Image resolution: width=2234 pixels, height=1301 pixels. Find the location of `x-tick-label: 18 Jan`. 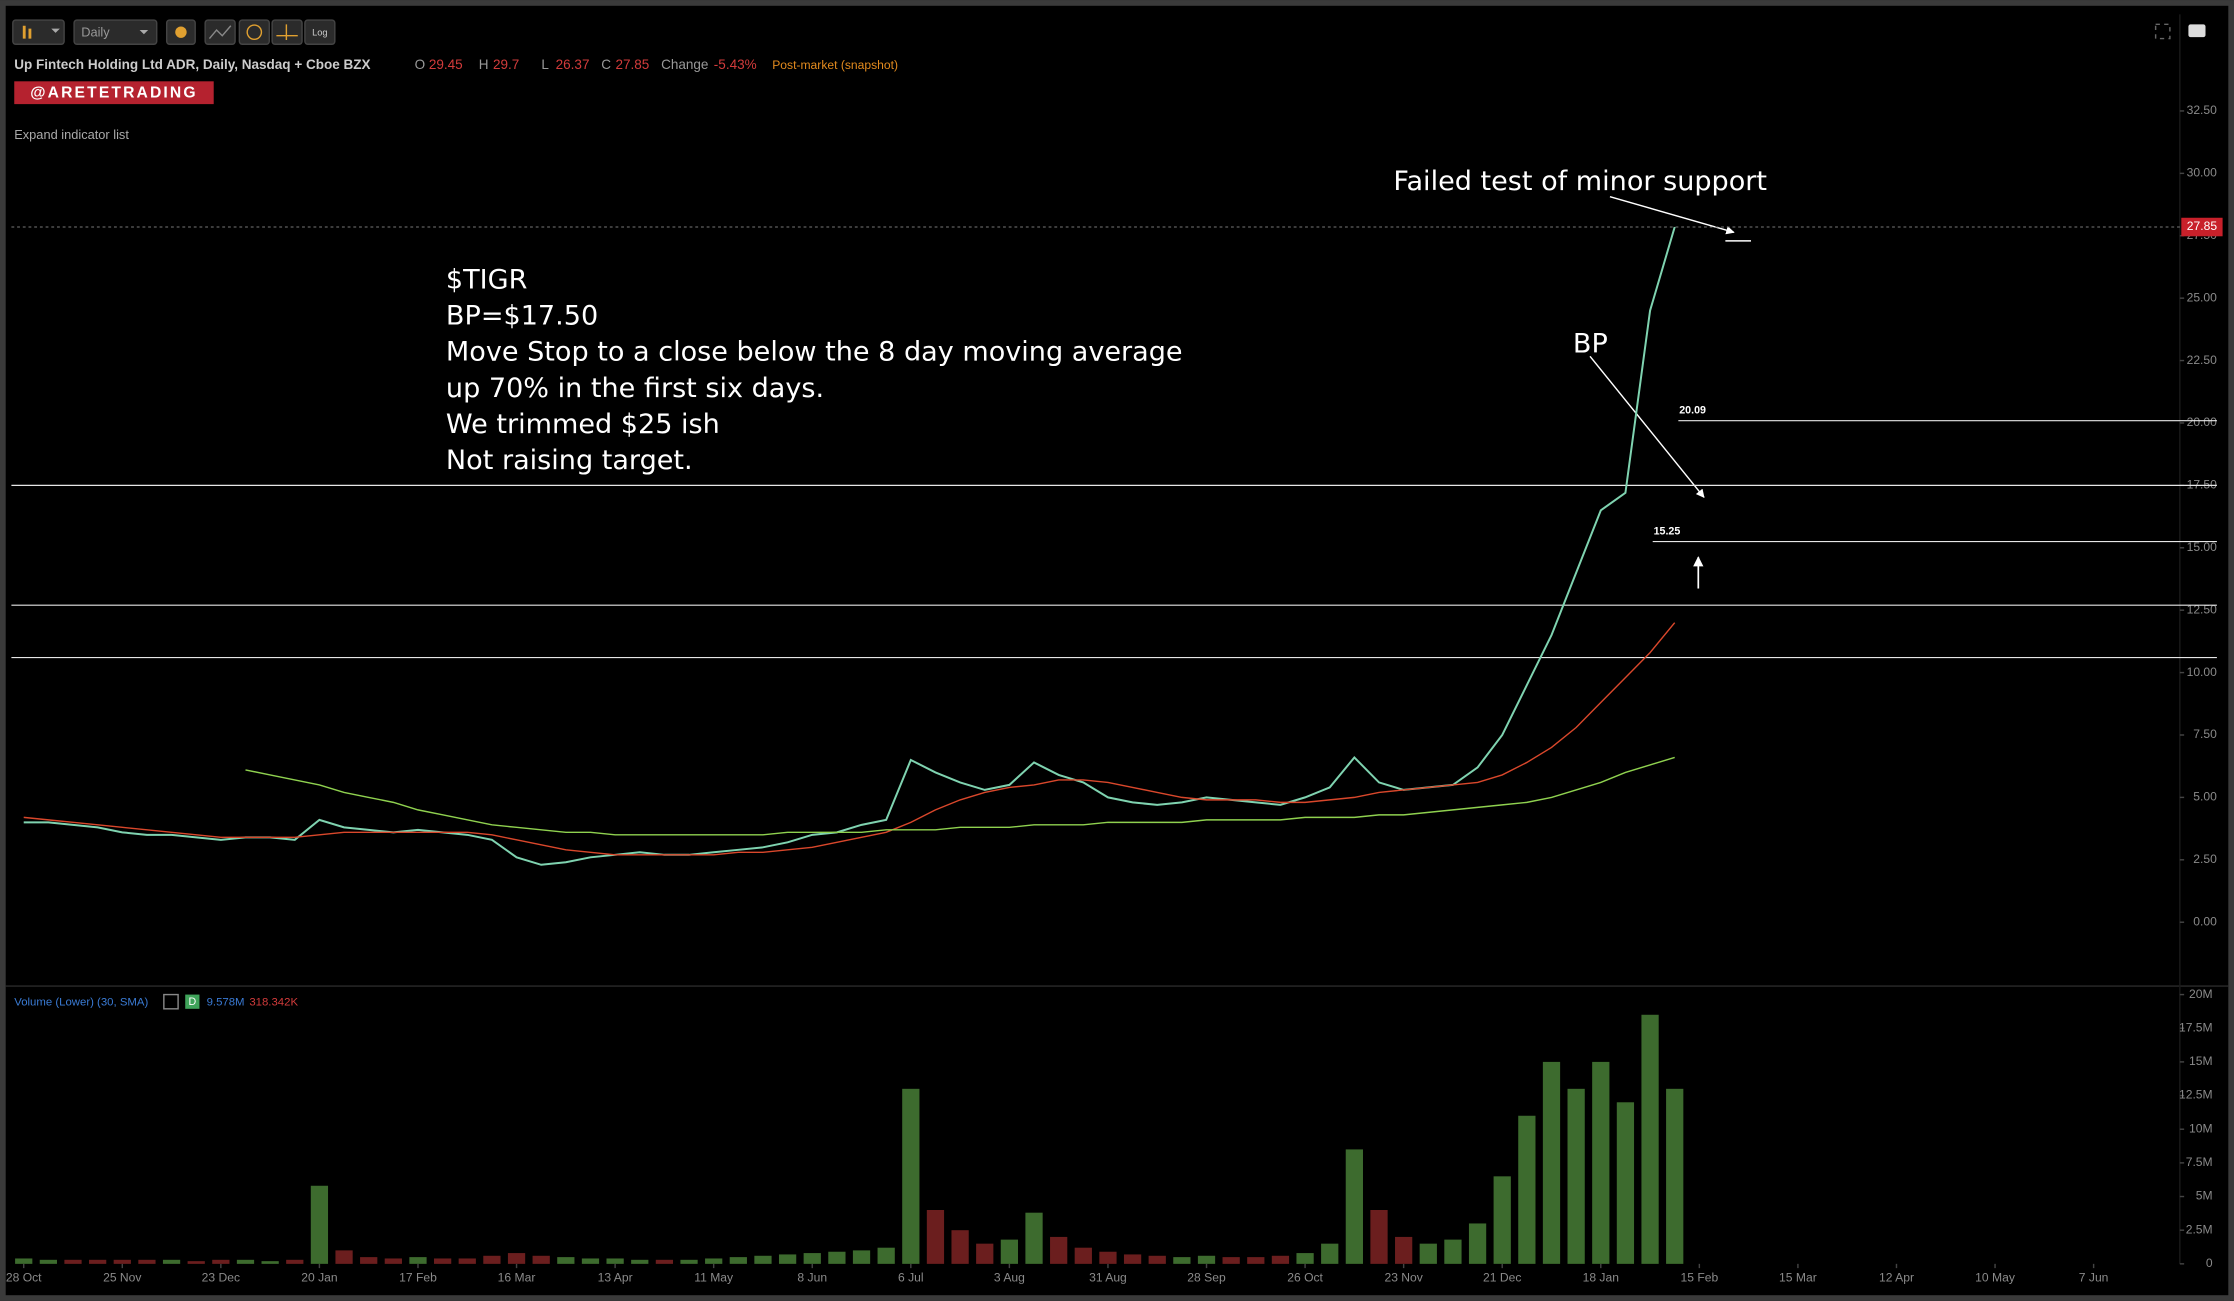

x-tick-label: 18 Jan is located at coordinates (1601, 1277).